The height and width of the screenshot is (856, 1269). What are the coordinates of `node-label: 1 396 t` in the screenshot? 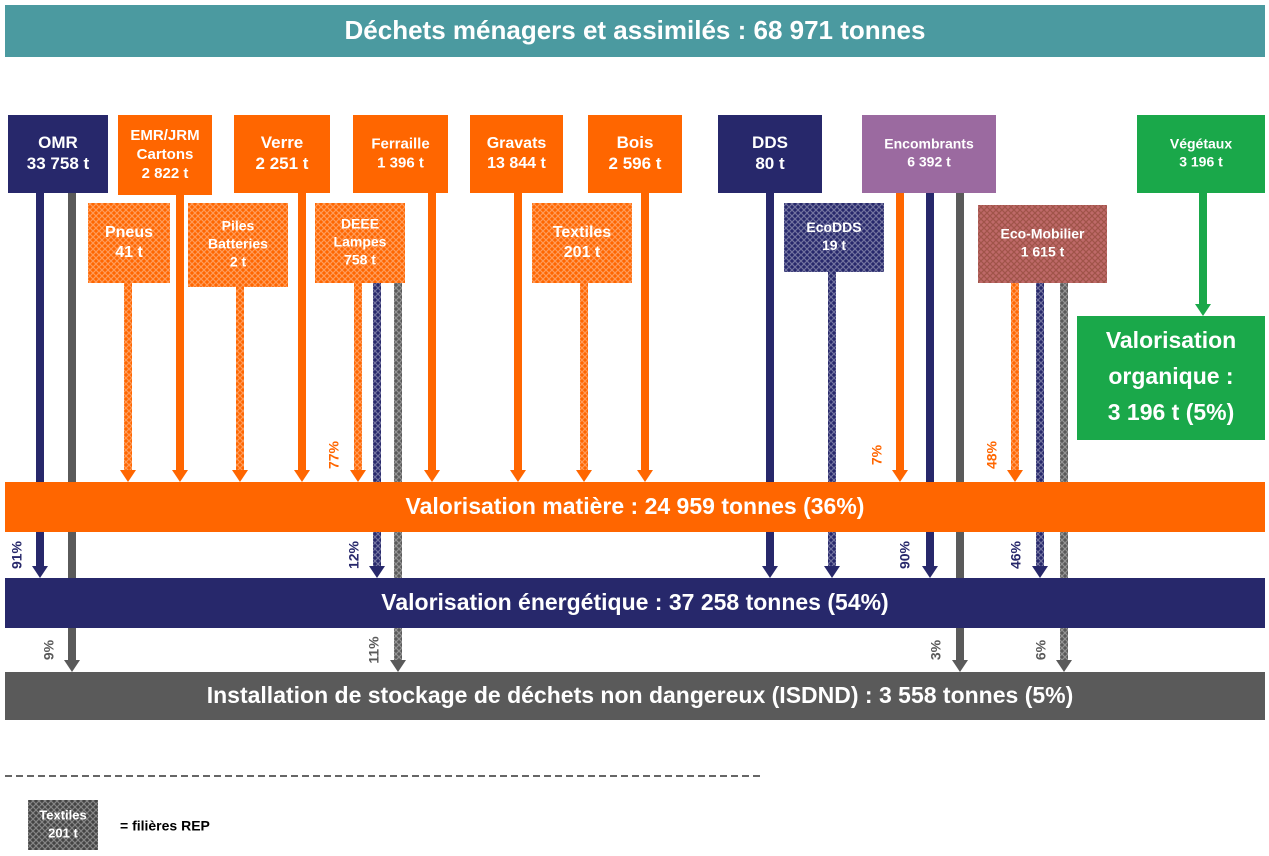 It's located at (400, 162).